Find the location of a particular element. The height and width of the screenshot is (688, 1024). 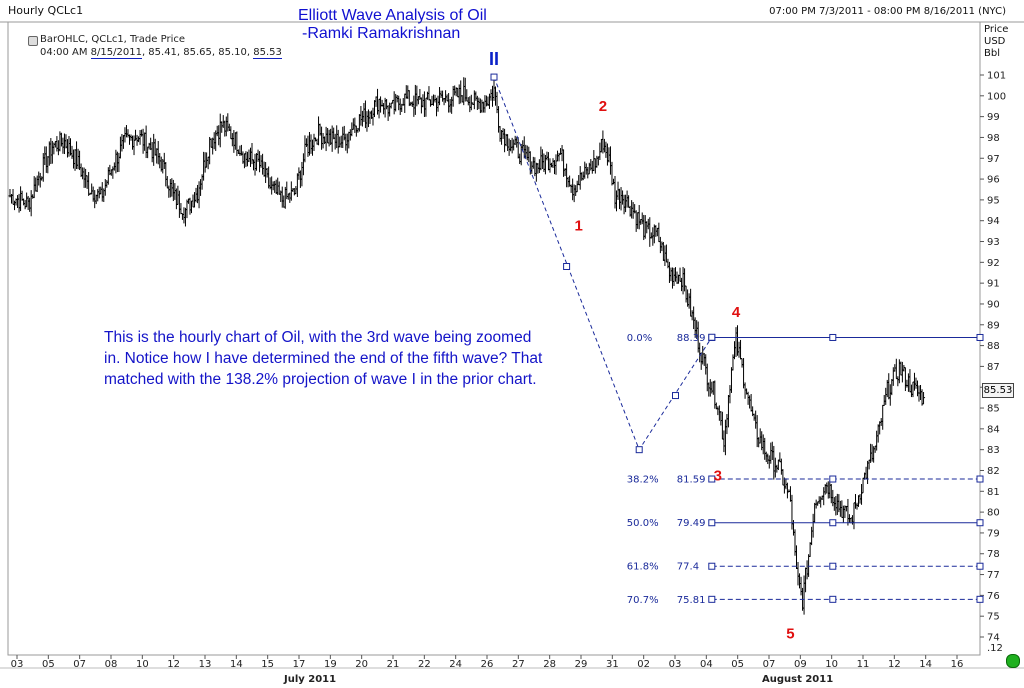

price-unit-label: Price USD Bbl is located at coordinates (996, 42).